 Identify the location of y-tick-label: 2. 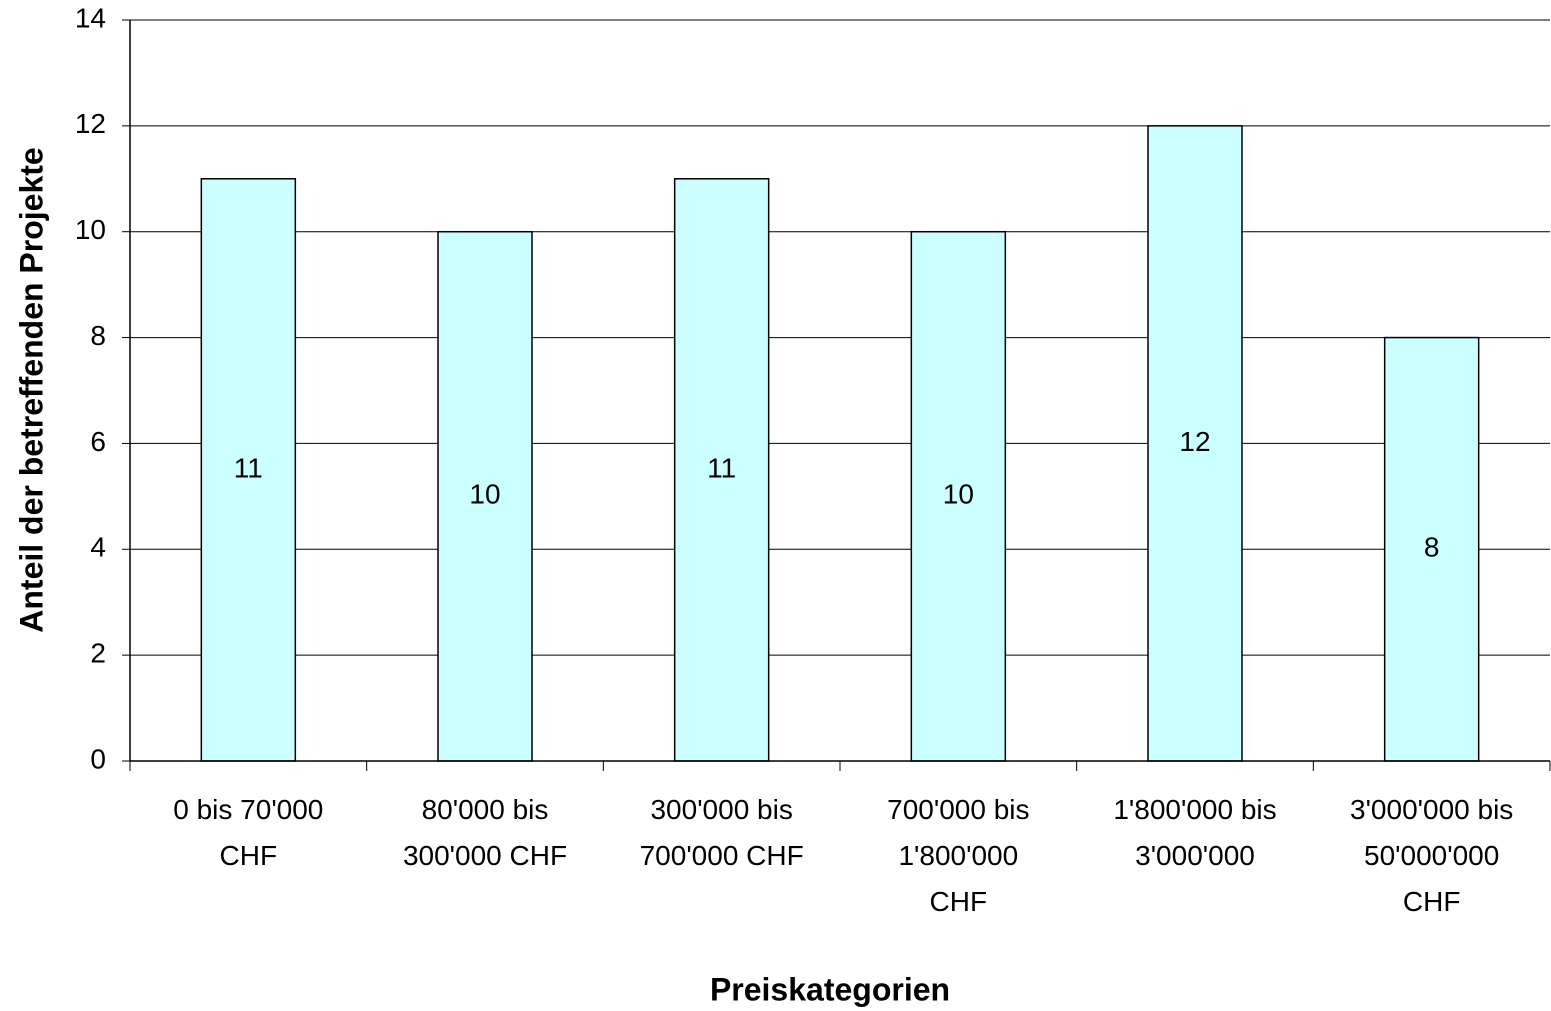
(98, 653).